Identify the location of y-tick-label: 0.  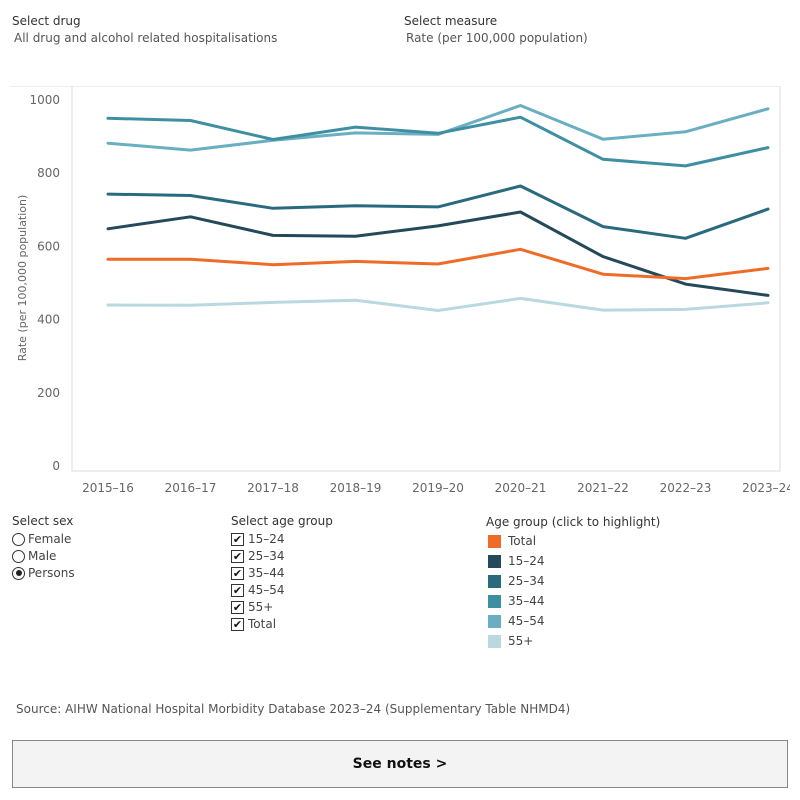
(56, 466).